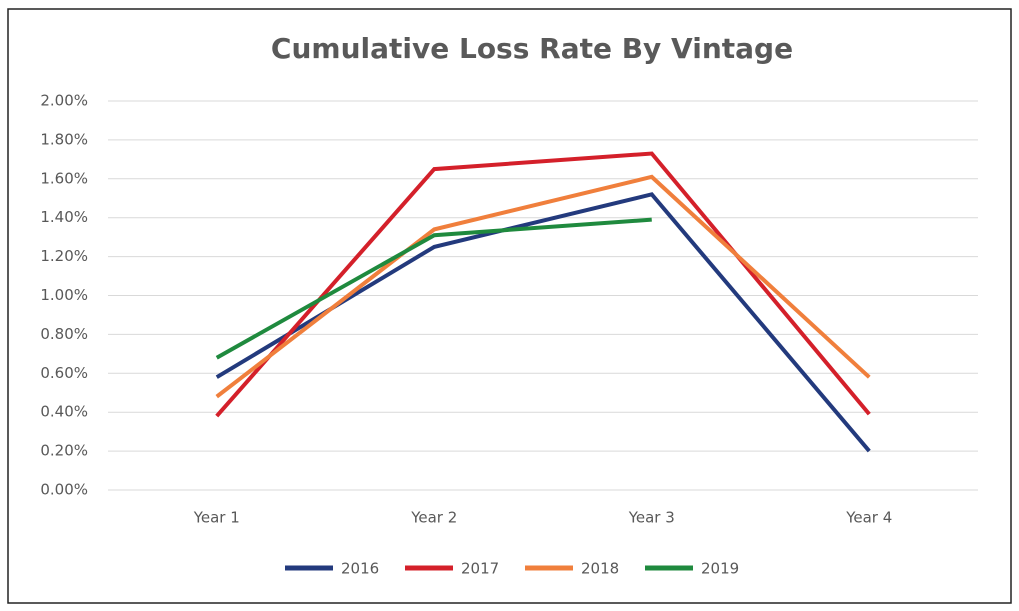 The width and height of the screenshot is (1019, 611). I want to click on y-tick-label: 1.40%, so click(64, 217).